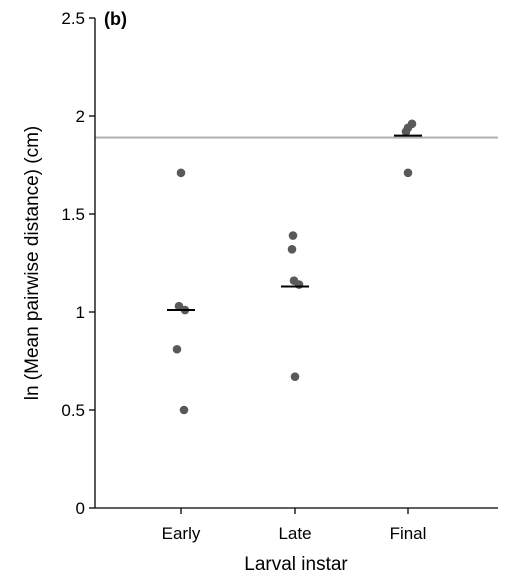 Image resolution: width=507 pixels, height=577 pixels. Describe the element at coordinates (115, 19) in the screenshot. I see `panel-label: (b)` at that location.